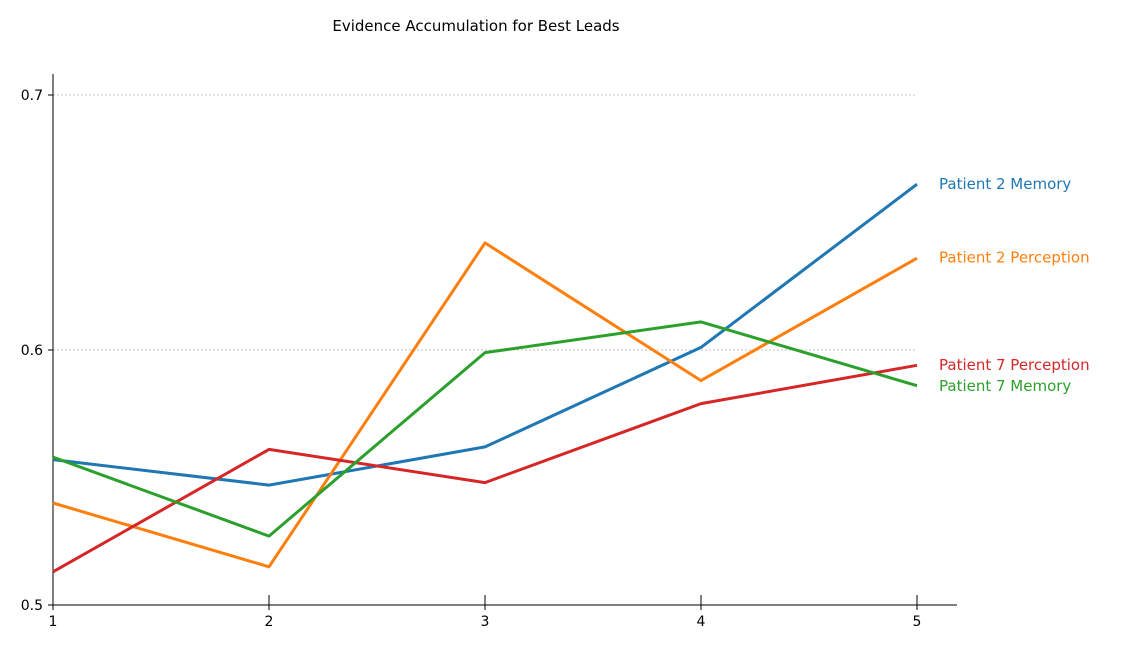 Image resolution: width=1136 pixels, height=651 pixels. Describe the element at coordinates (1005, 386) in the screenshot. I see `series-label-patient-7-memory: Patient 7 Memory` at that location.